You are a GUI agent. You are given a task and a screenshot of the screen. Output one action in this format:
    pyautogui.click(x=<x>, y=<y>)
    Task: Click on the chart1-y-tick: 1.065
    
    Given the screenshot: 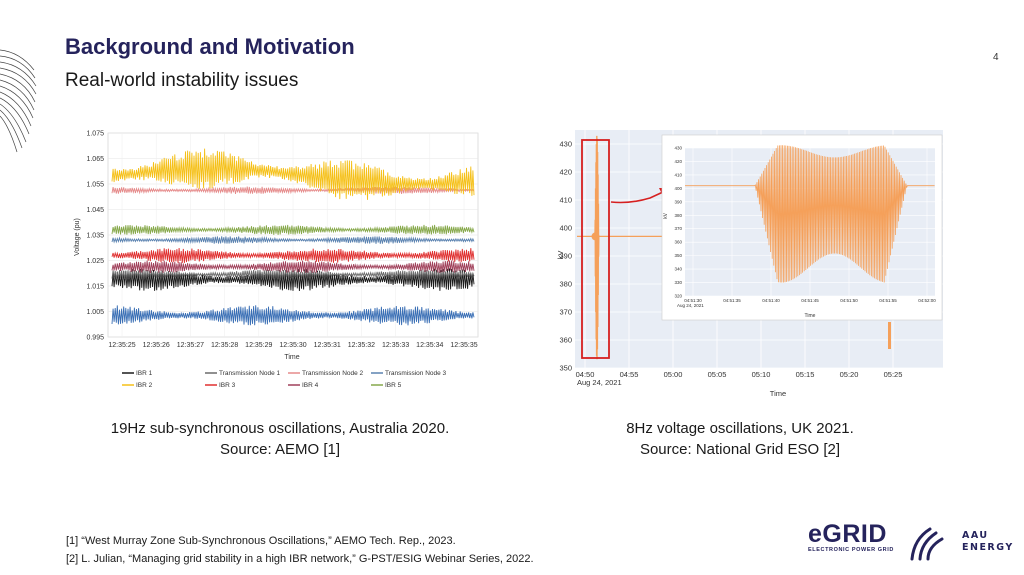 What is the action you would take?
    pyautogui.click(x=95, y=159)
    